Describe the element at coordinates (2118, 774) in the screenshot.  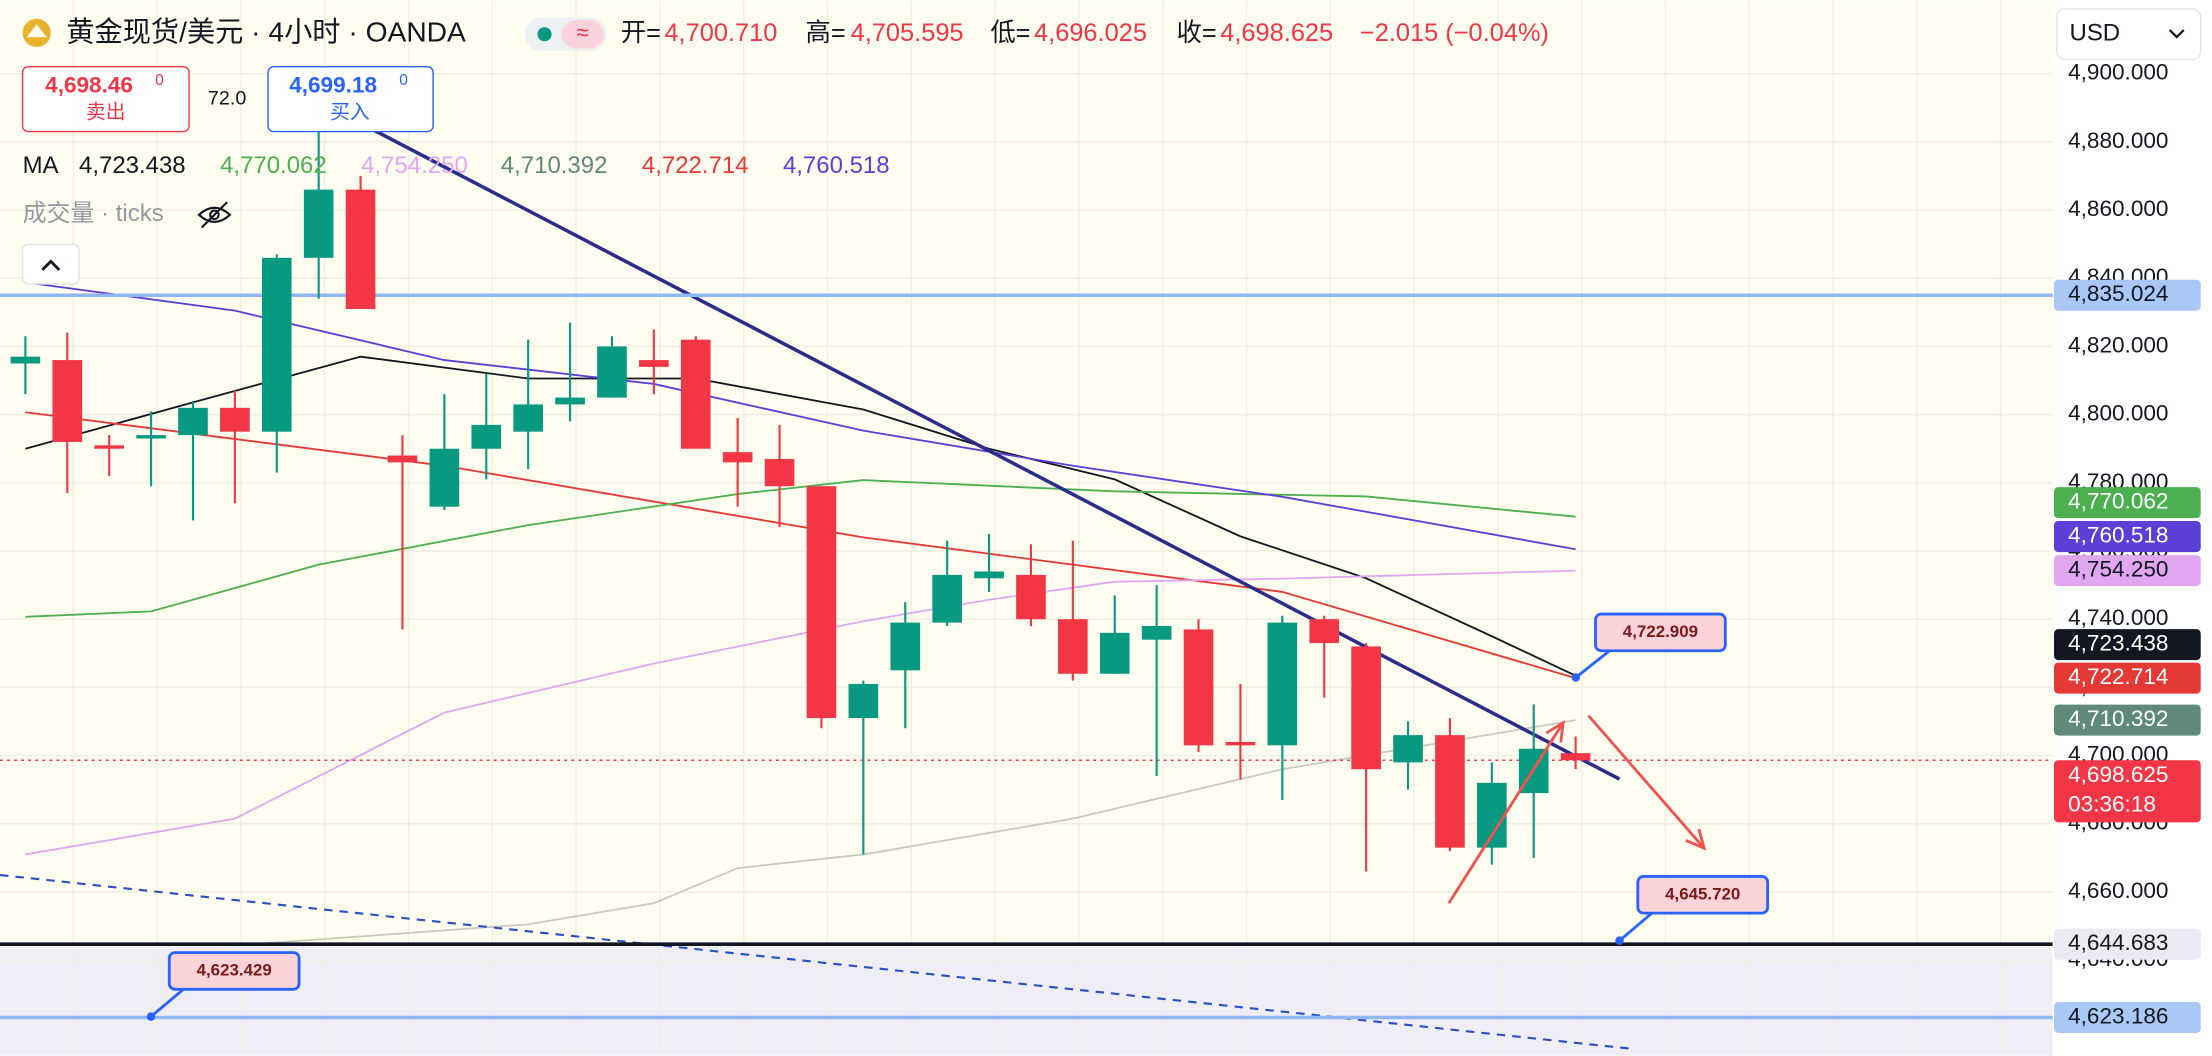
I see `price-badge-label: 4,698.625` at that location.